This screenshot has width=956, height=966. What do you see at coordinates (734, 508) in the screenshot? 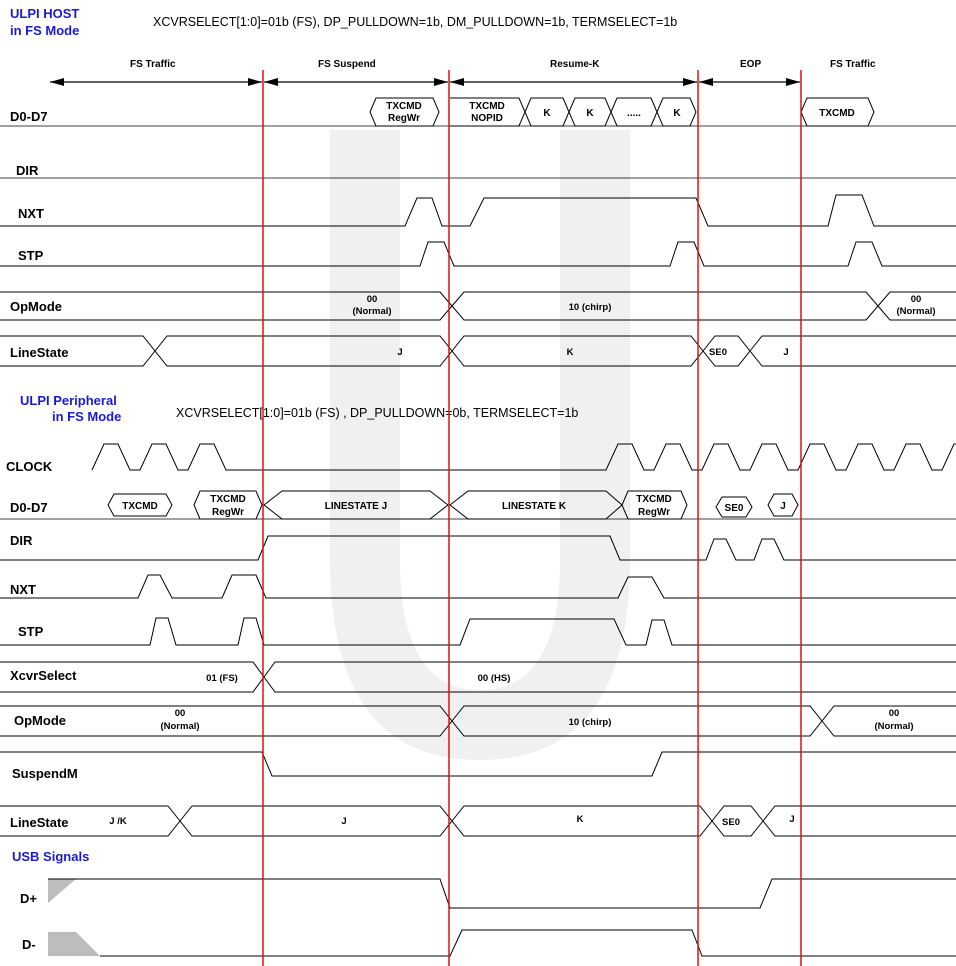
I see `bus-value-se0: SE0` at bounding box center [734, 508].